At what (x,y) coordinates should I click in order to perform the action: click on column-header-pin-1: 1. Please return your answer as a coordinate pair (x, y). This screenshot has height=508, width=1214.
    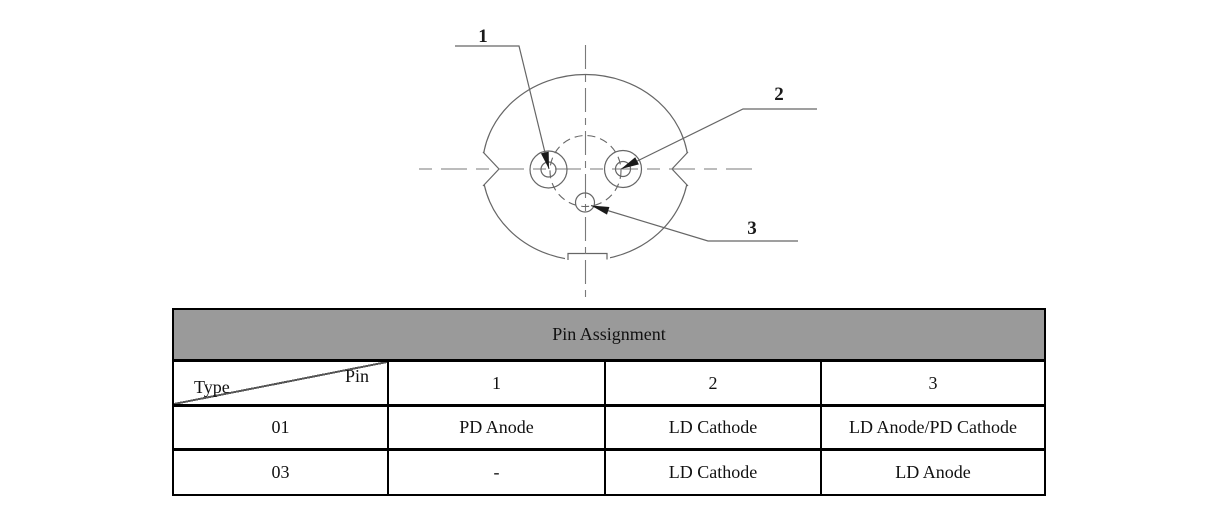
    Looking at the image, I should click on (497, 383).